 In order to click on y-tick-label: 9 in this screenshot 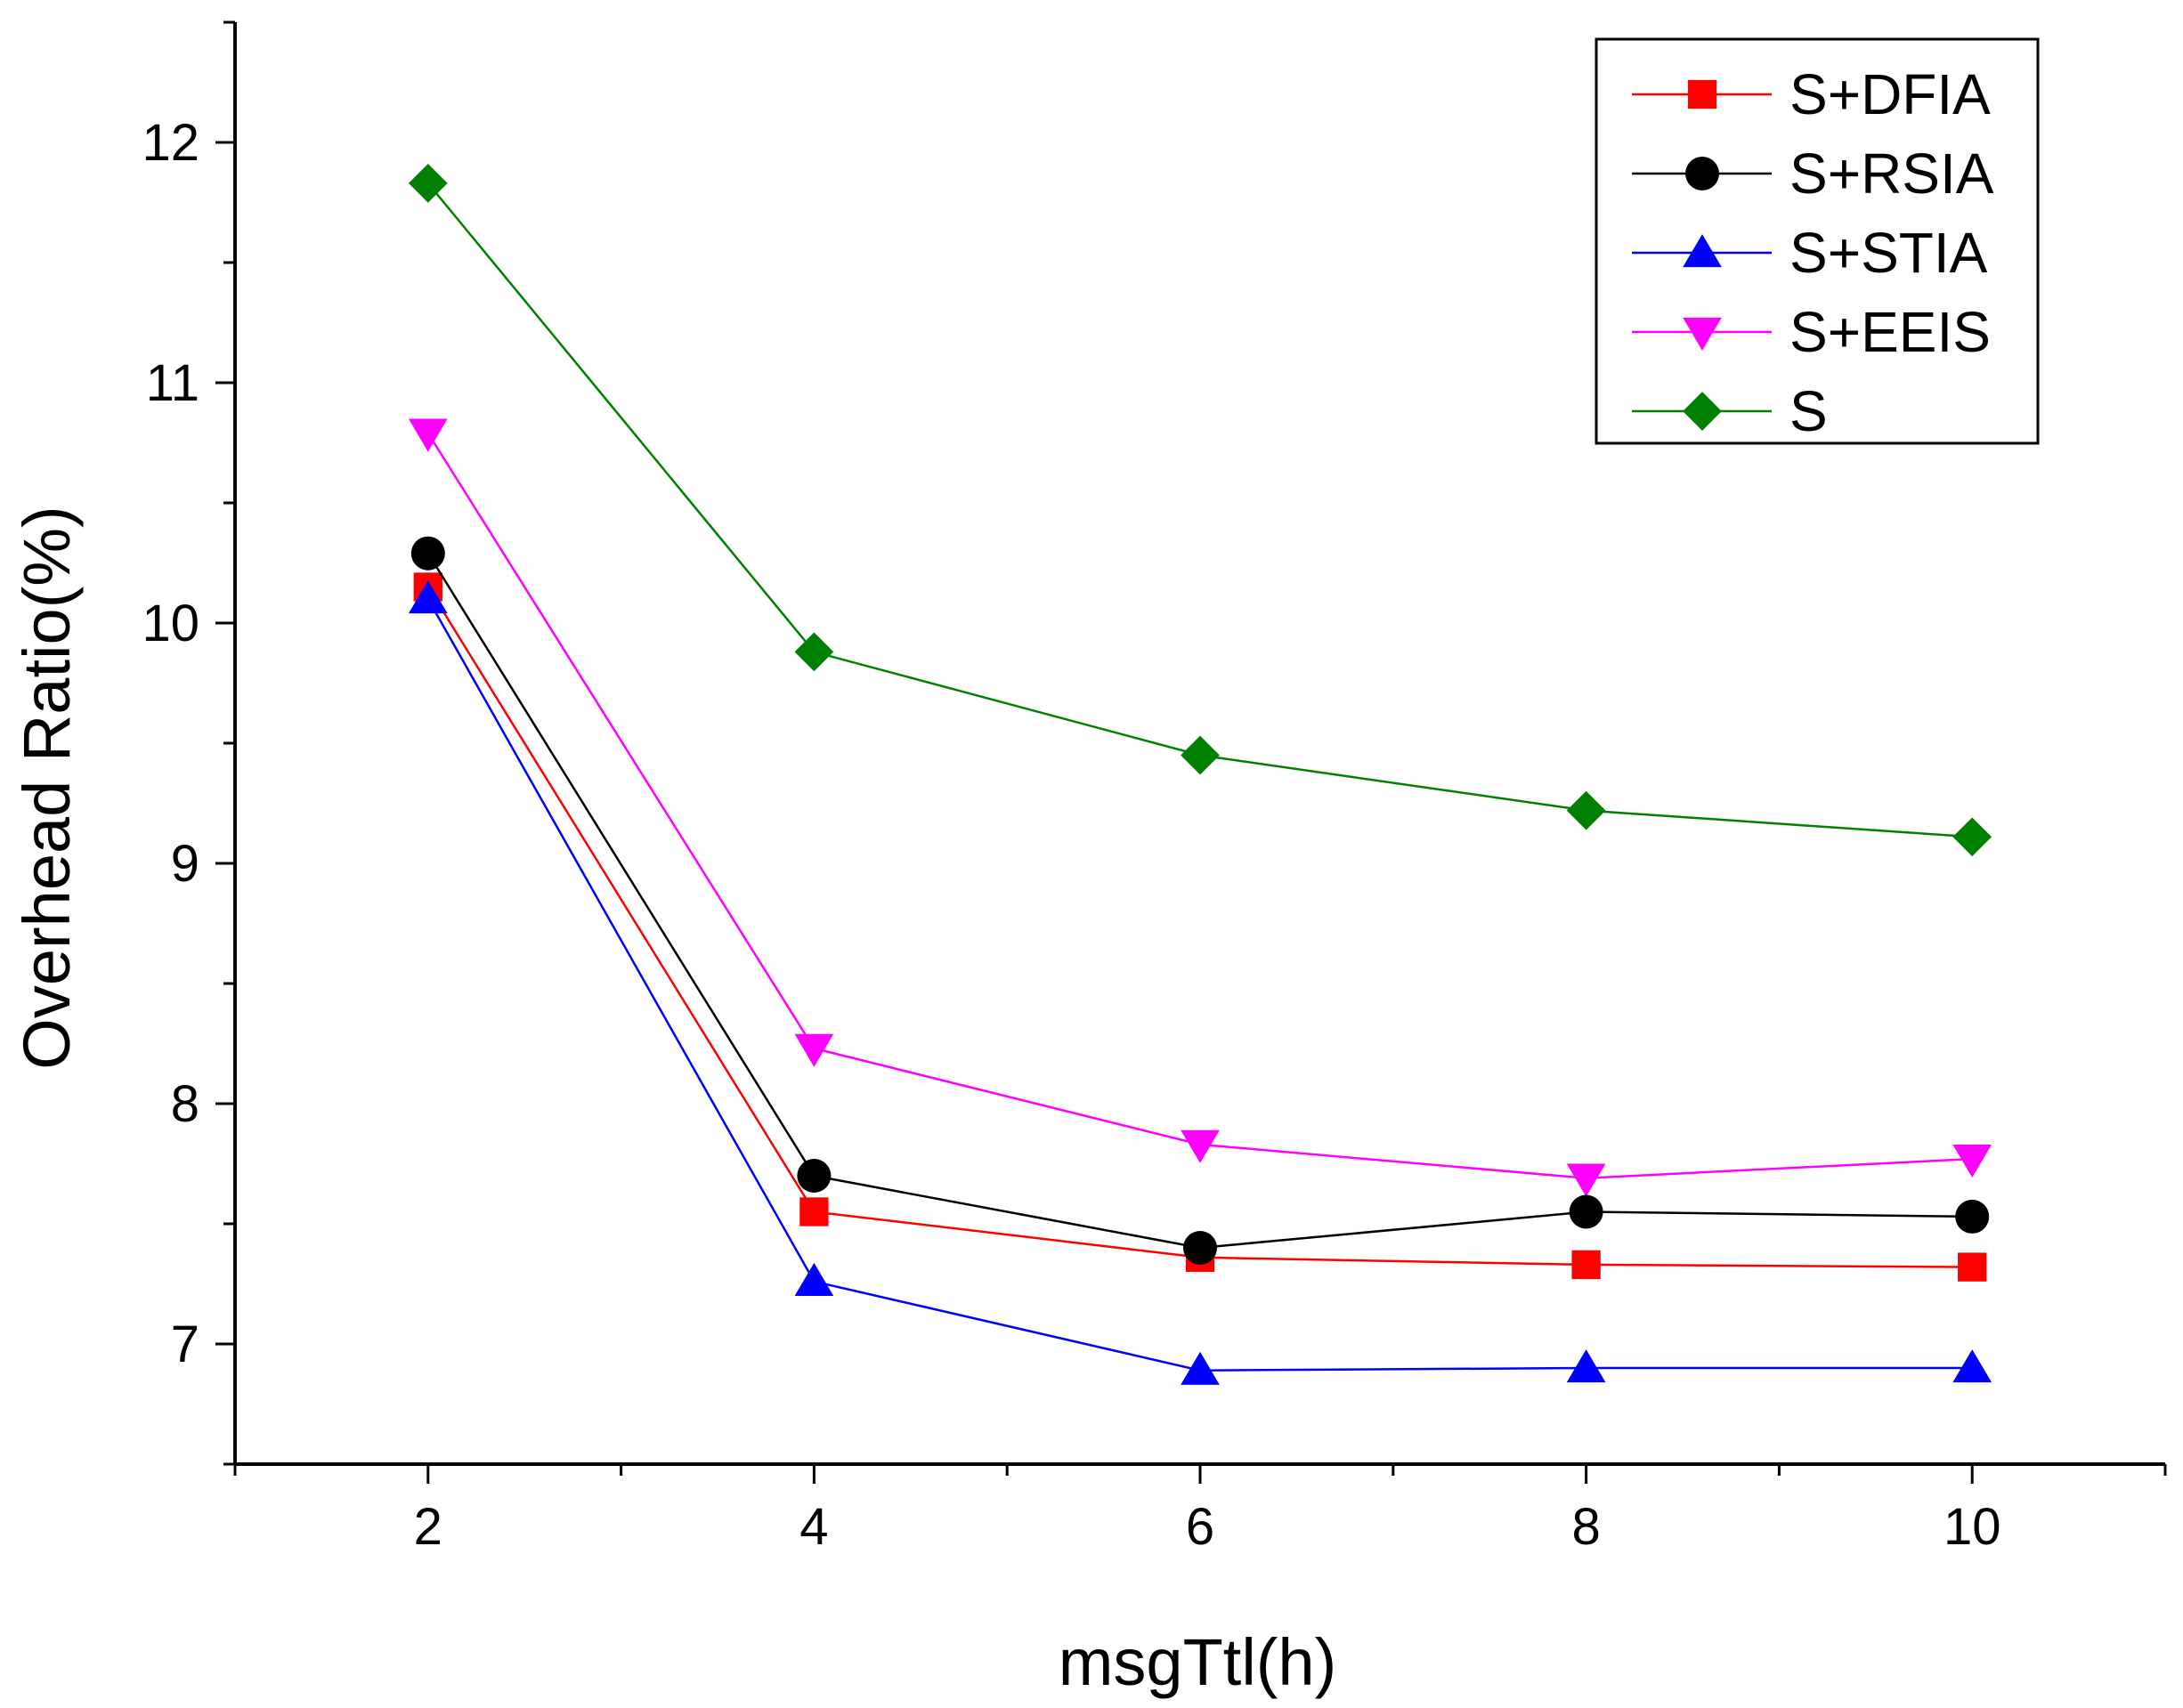, I will do `click(185, 864)`.